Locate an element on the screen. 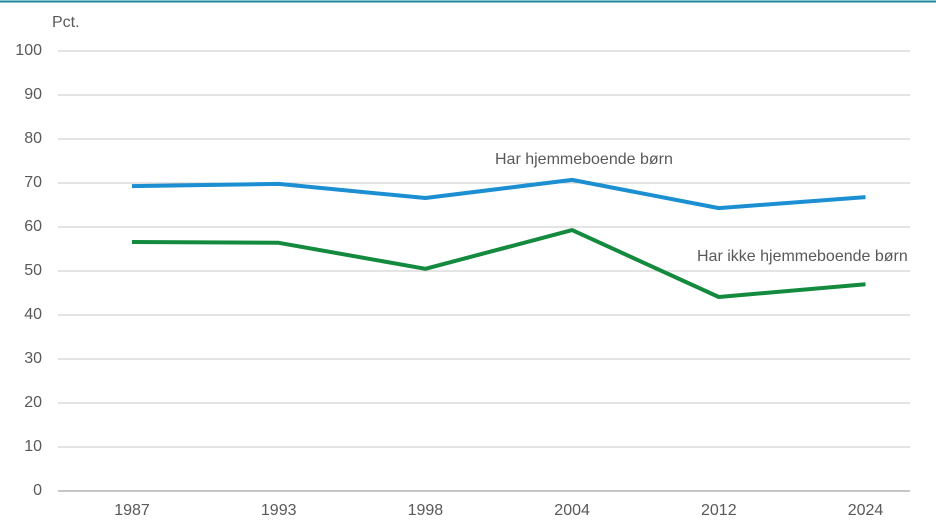 This screenshot has height=524, width=936. y-tick-label: 90 is located at coordinates (33, 94).